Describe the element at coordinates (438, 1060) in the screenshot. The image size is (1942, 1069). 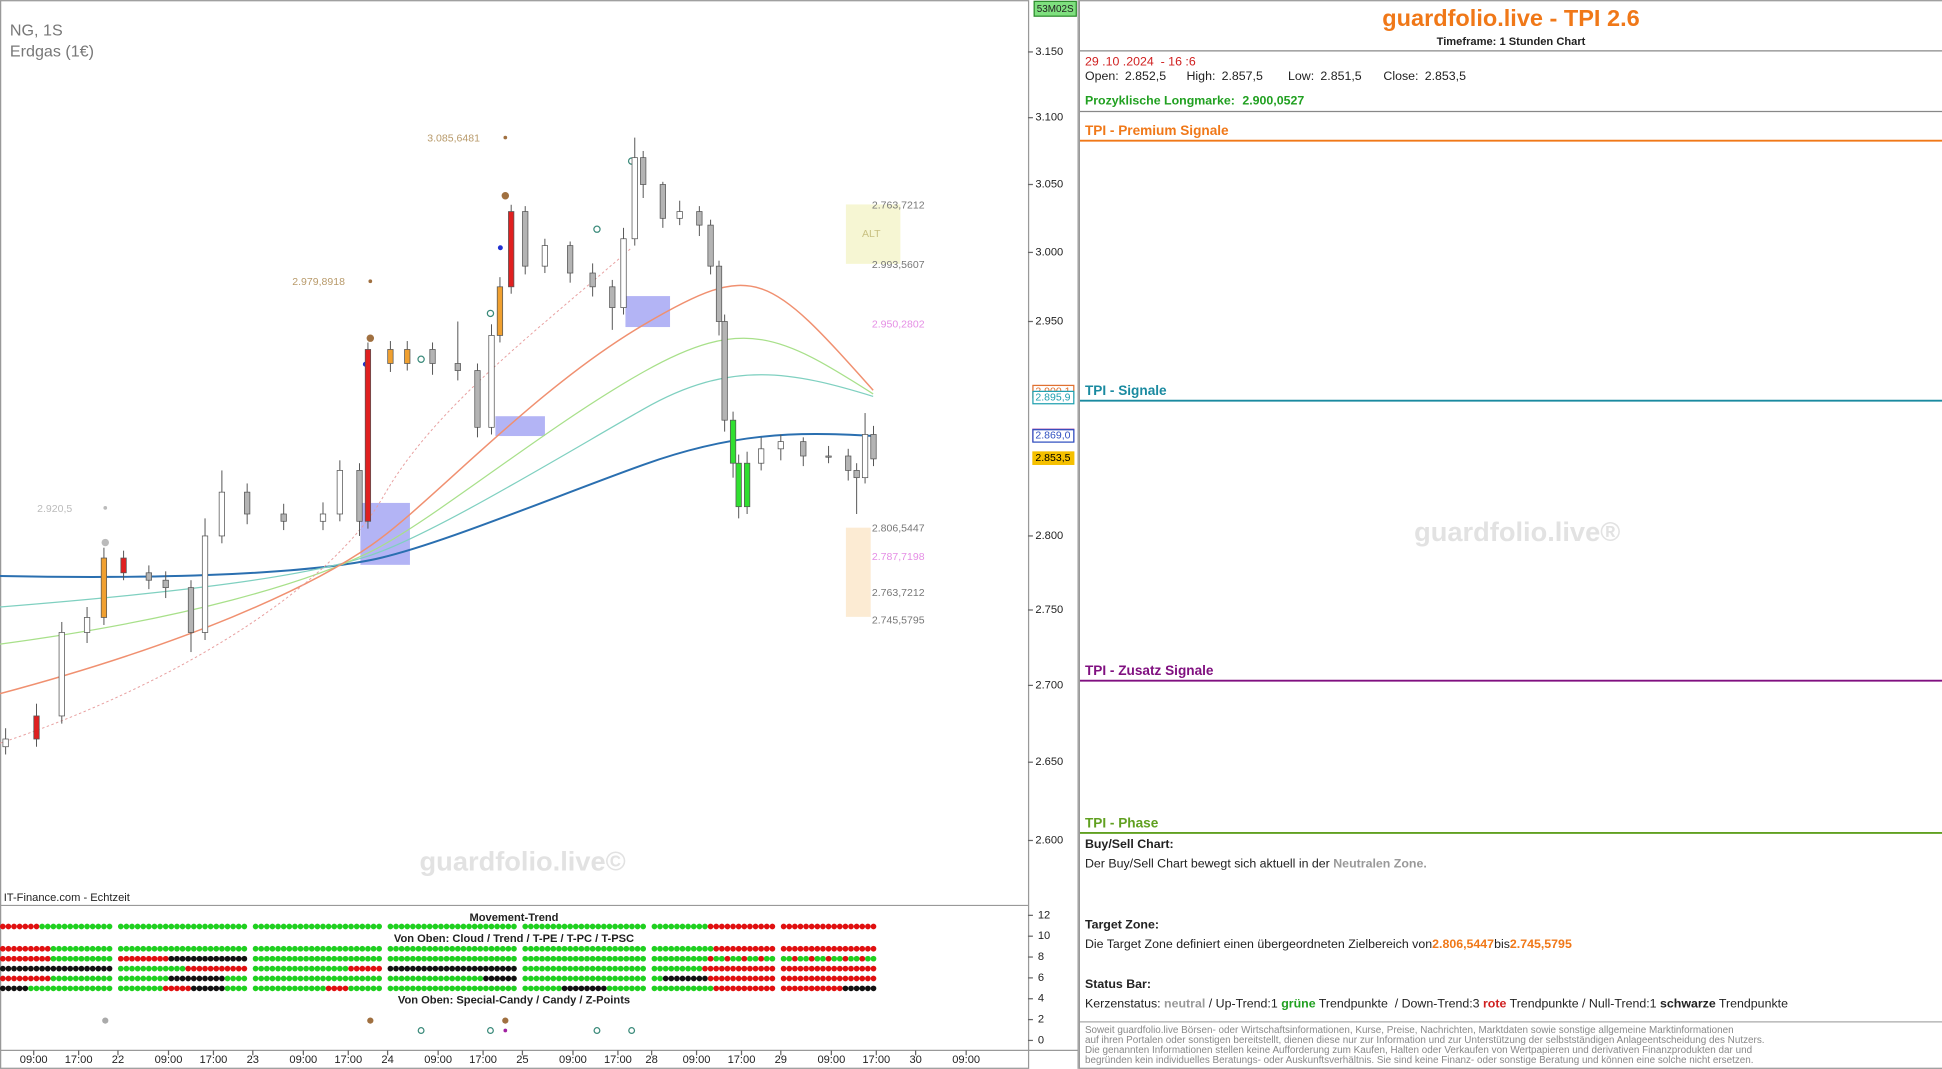
I see `x-tick-label: 09:00` at that location.